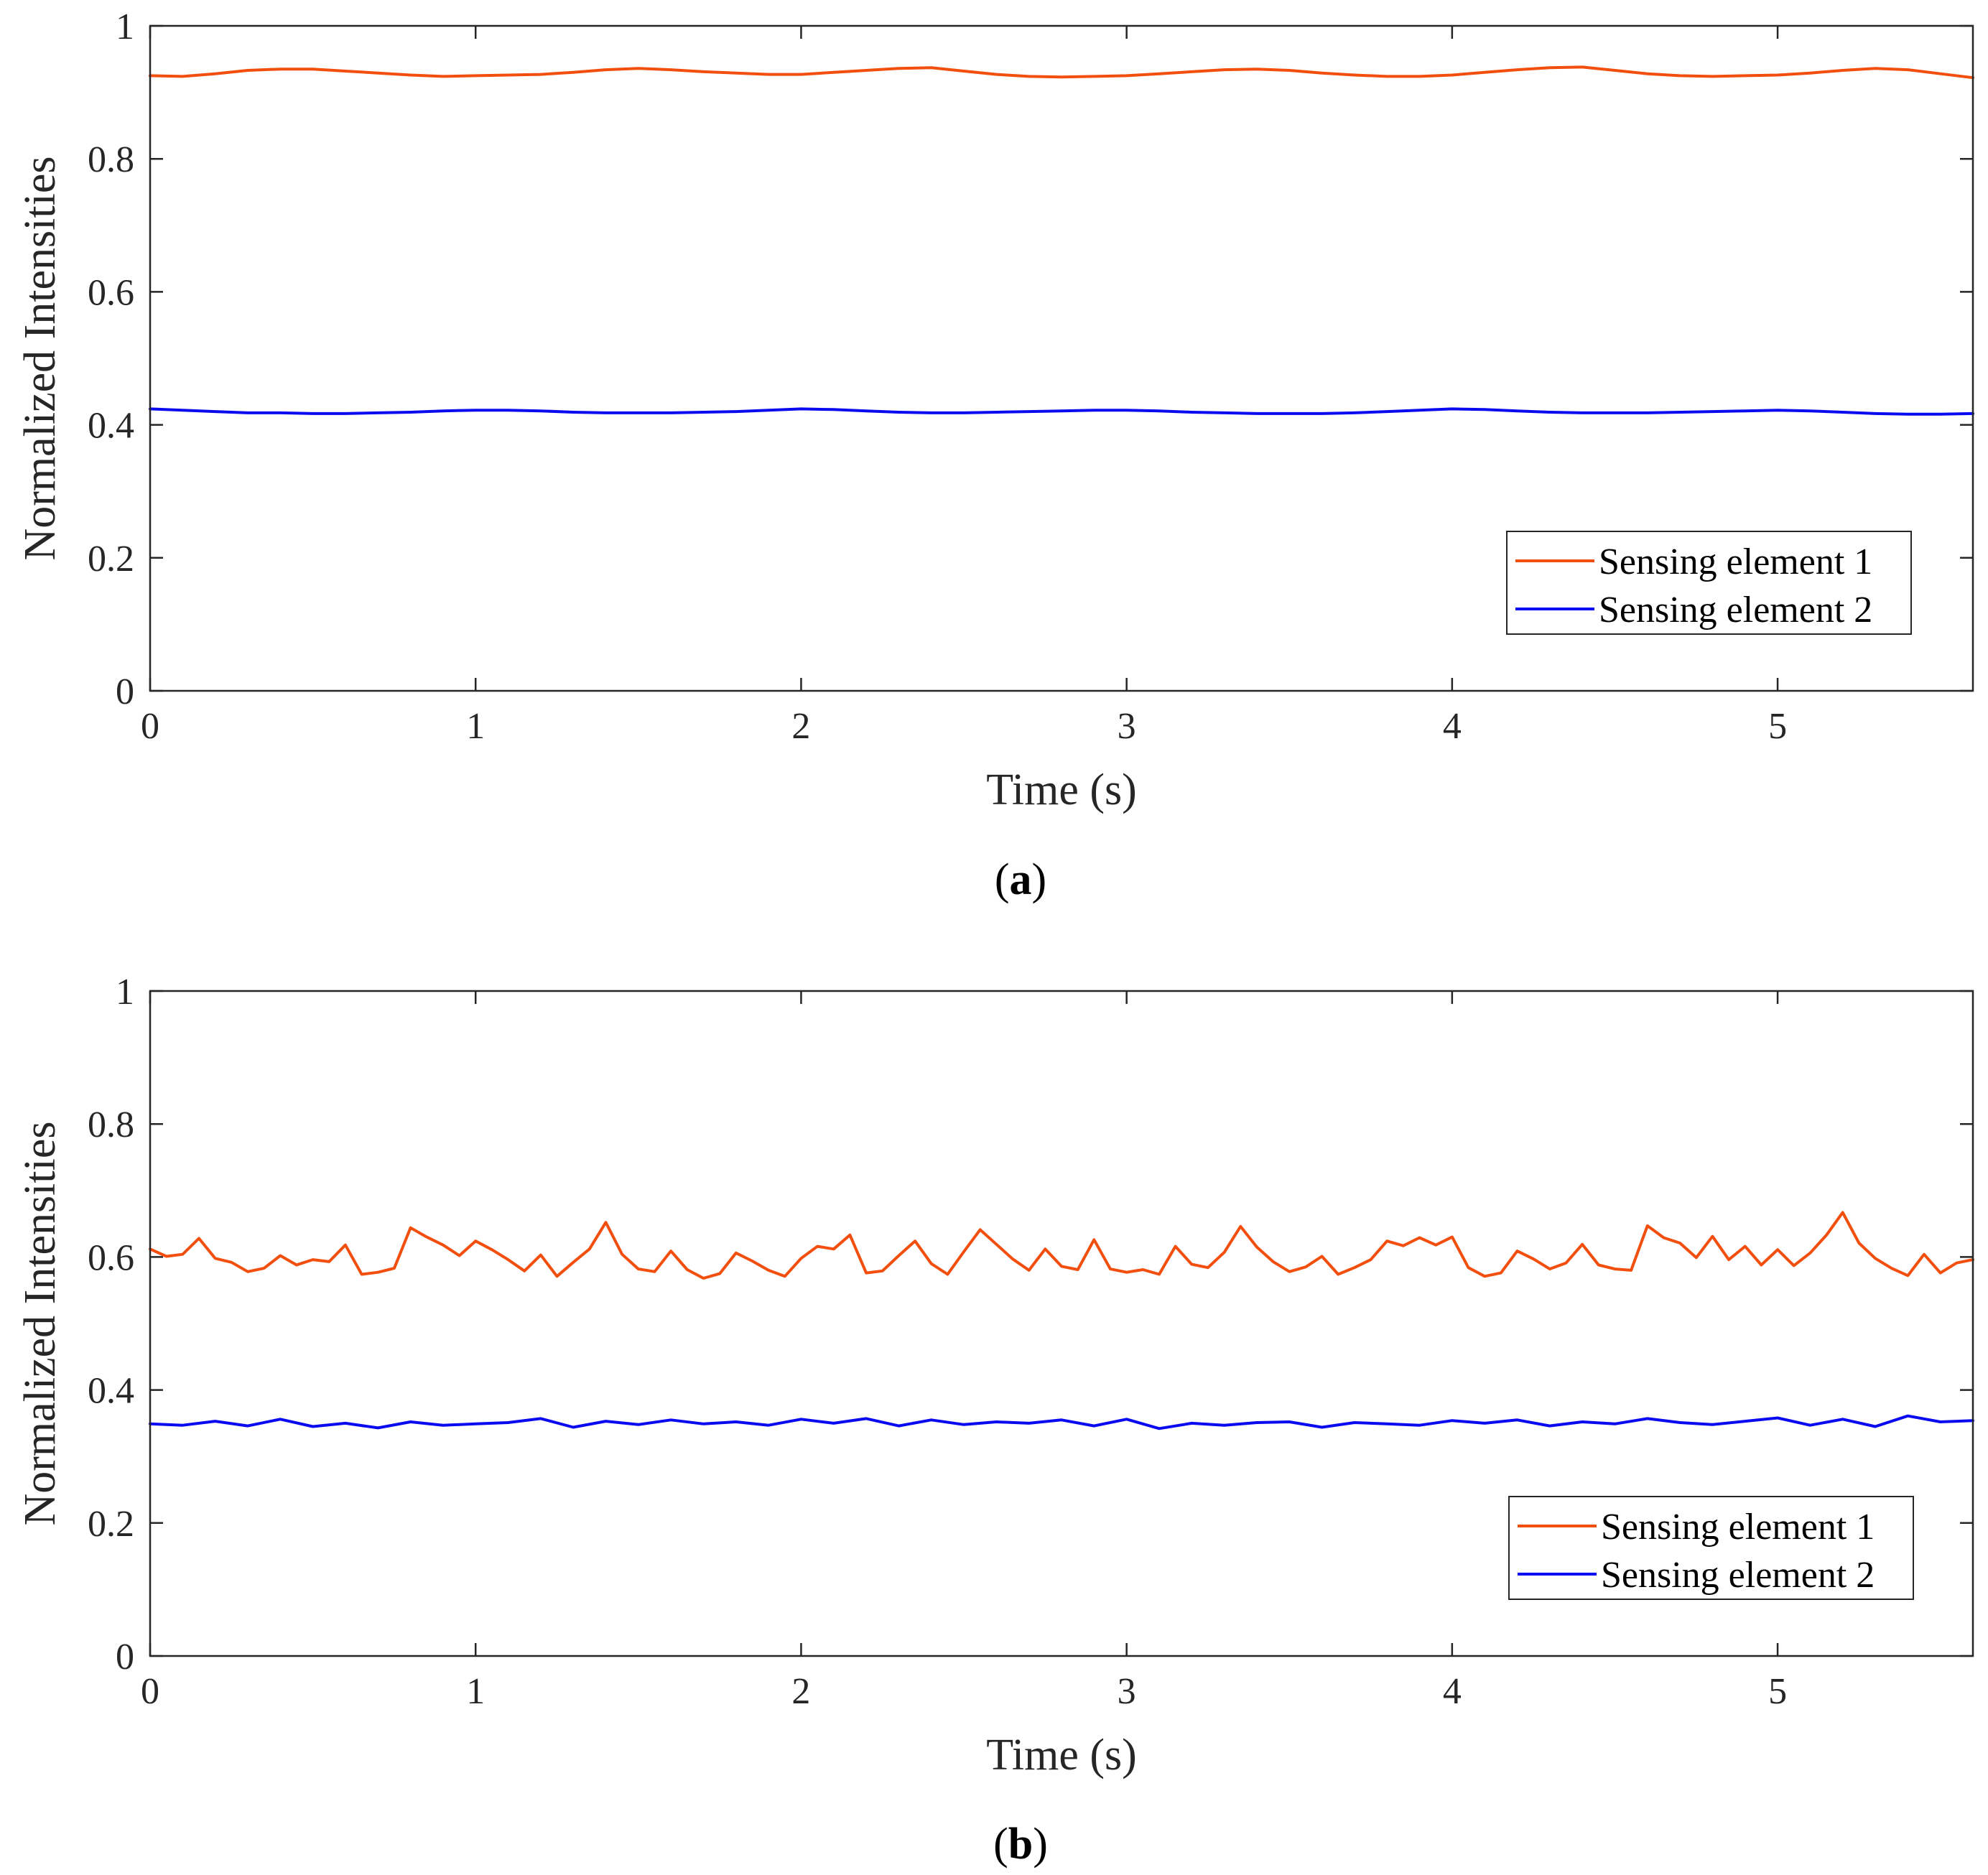 This screenshot has height=1875, width=1988. I want to click on y-tick-label-b-1: 0.2, so click(111, 1525).